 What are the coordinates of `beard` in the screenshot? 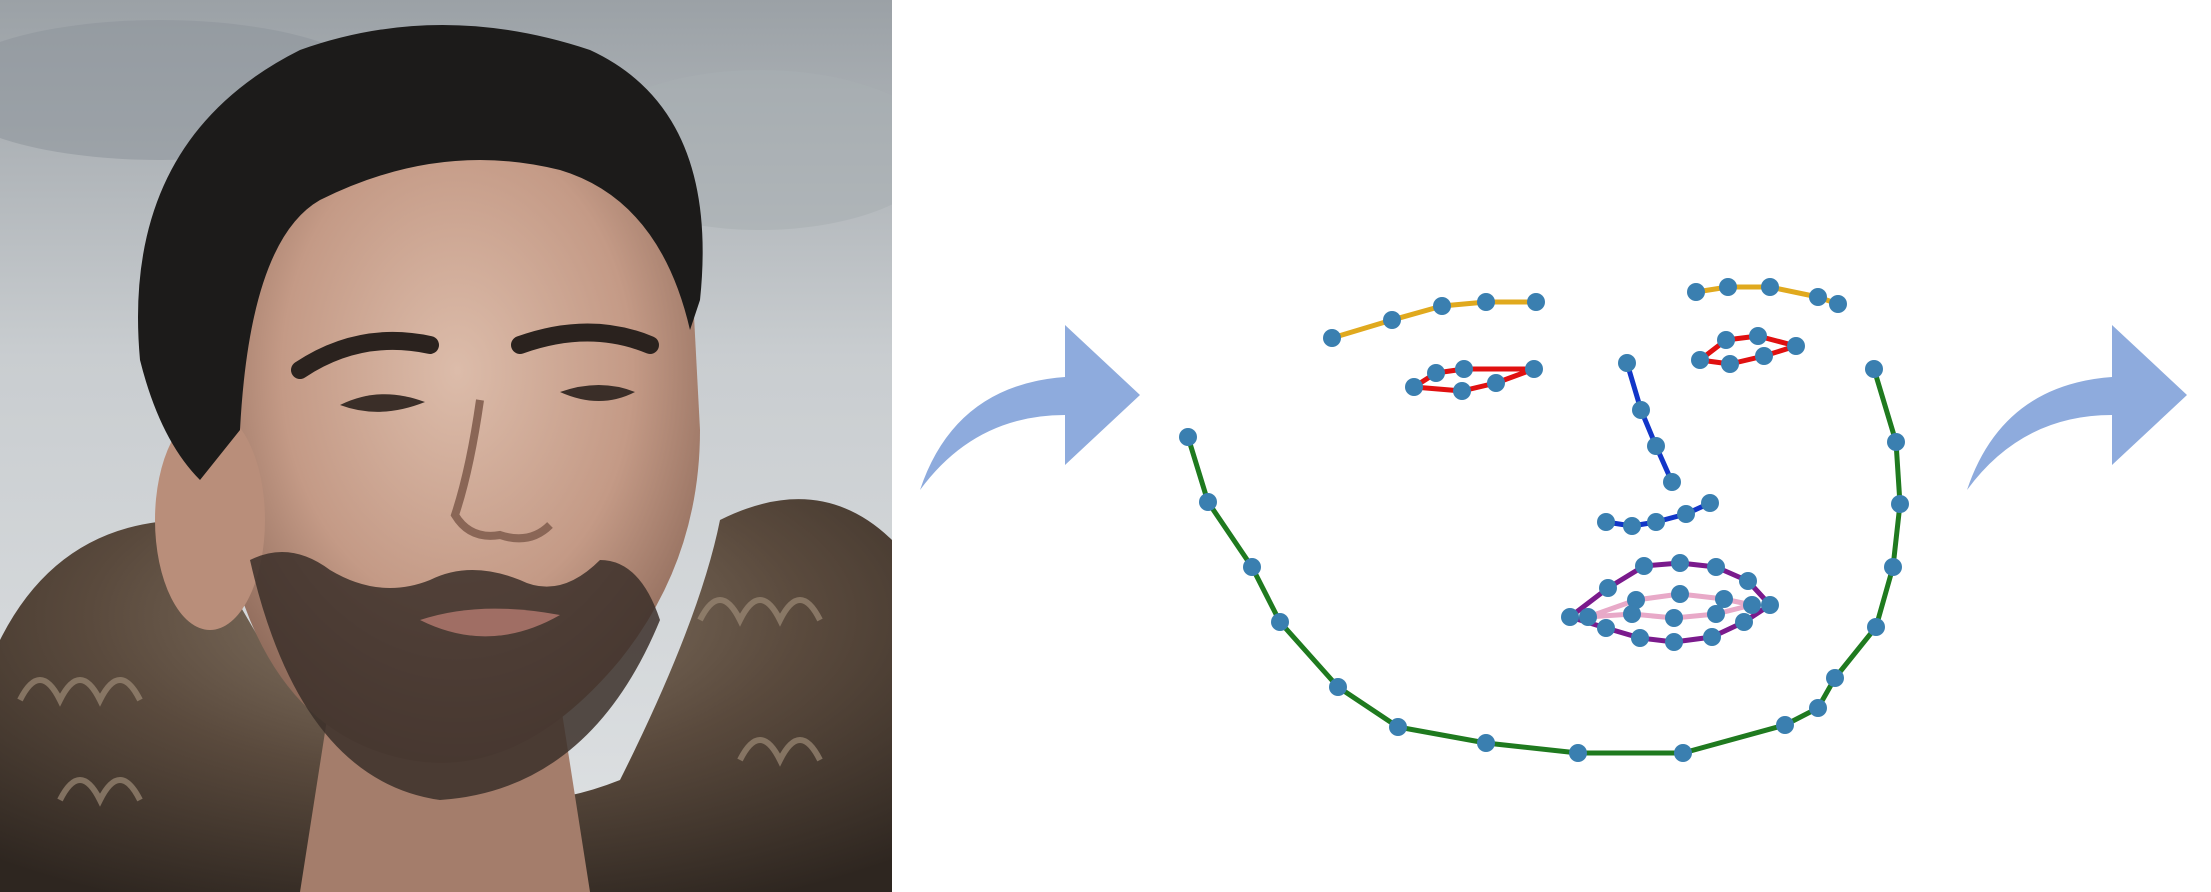 It's located at (455, 676).